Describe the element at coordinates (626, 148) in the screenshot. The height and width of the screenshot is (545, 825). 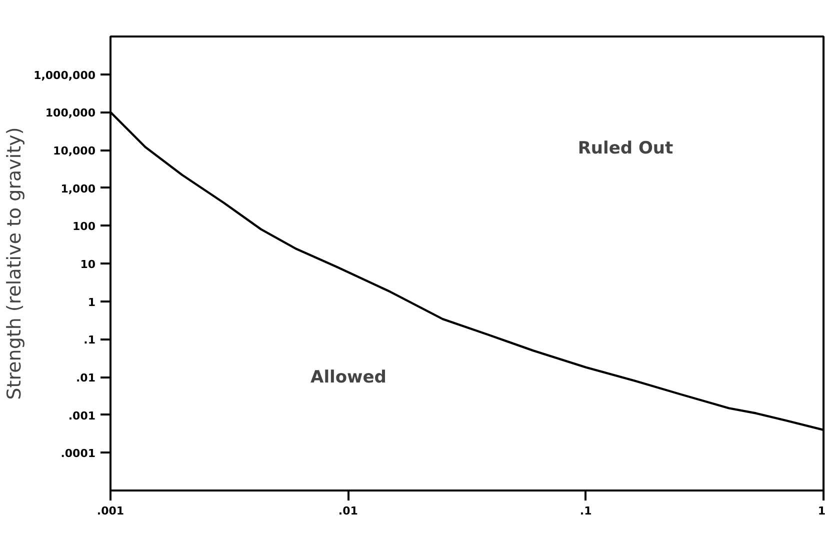
I see `annotation: Ruled Out` at that location.